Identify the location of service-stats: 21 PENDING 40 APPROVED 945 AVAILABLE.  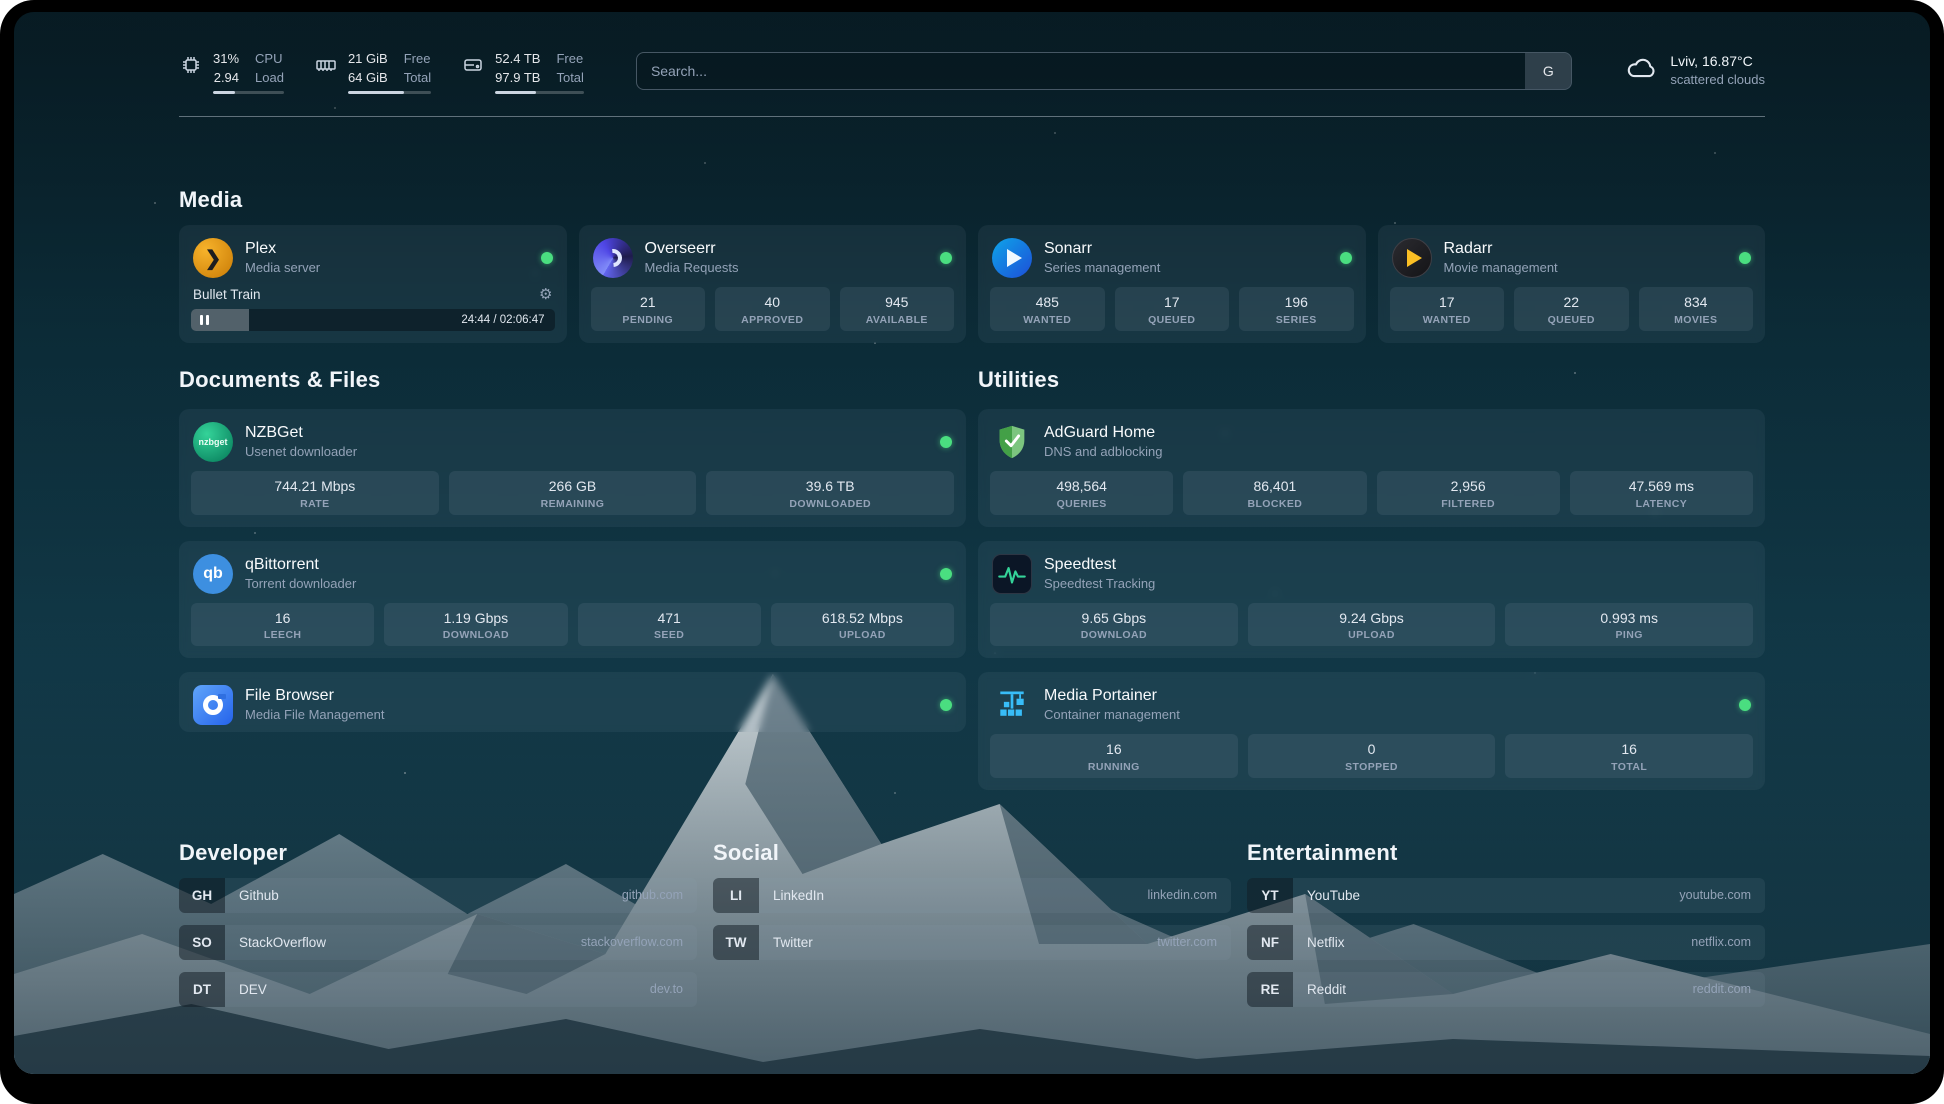
(772, 309).